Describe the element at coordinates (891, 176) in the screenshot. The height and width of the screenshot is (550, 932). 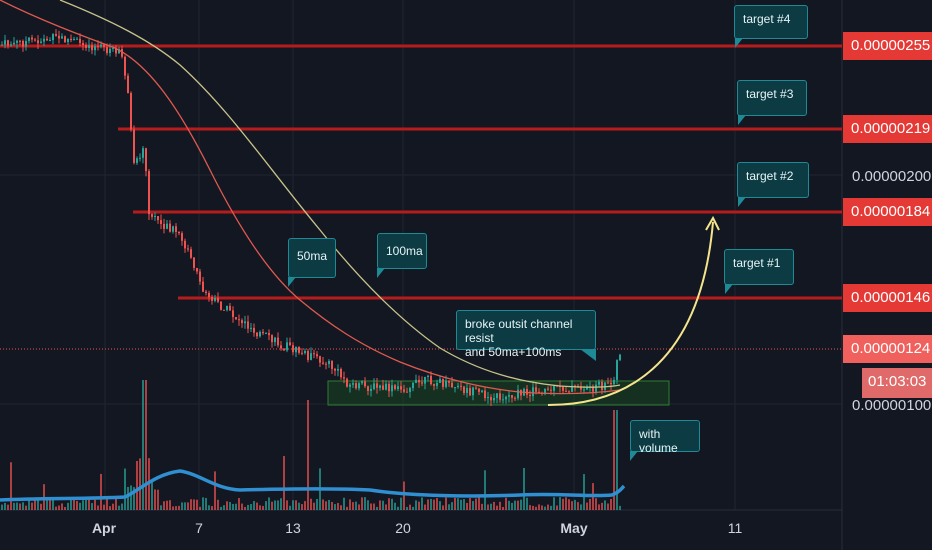
I see `y-tick-200: 0.00000200` at that location.